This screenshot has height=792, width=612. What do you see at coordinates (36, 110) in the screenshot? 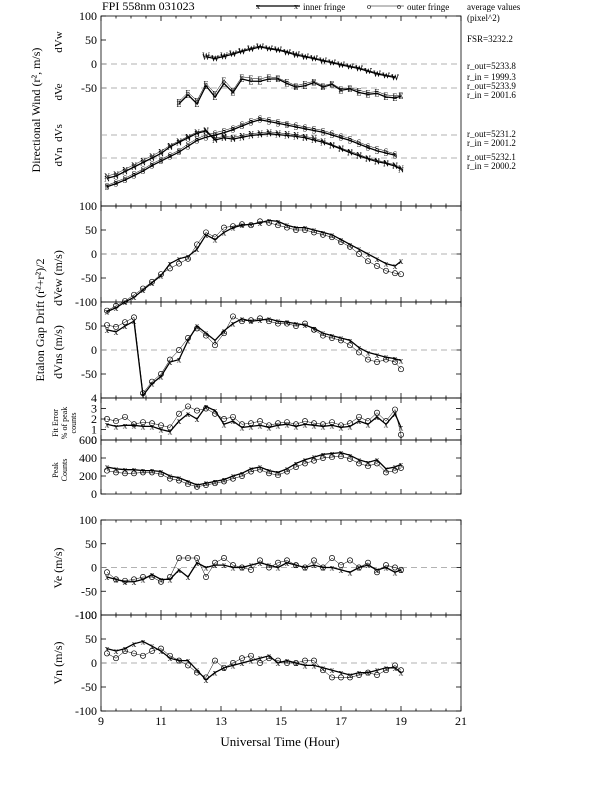
I see `directional-wind-label: Directional Wind (r², m/s)` at bounding box center [36, 110].